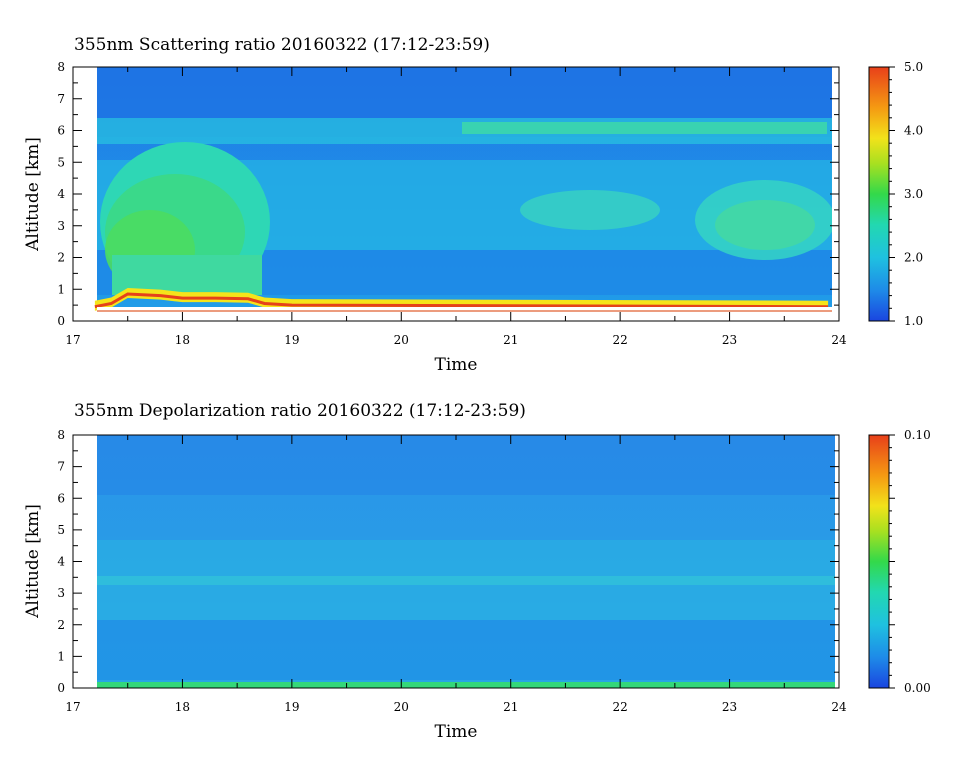 This screenshot has width=960, height=770. Describe the element at coordinates (466, 650) in the screenshot. I see `band-low` at that location.